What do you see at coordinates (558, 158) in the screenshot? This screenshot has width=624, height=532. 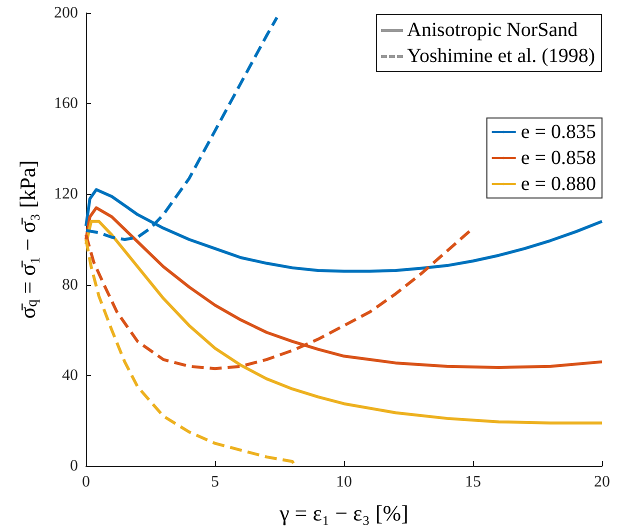 I see `legend-label: e = 0.858` at bounding box center [558, 158].